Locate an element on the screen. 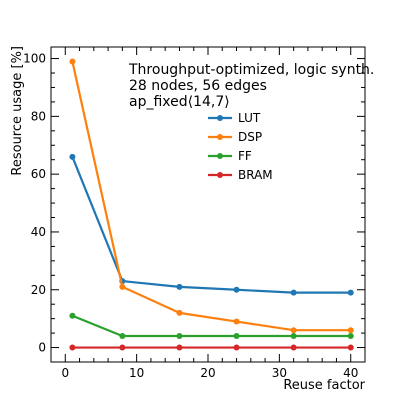 This screenshot has width=407, height=407. x-axis-label: Reuse factor is located at coordinates (324, 385).